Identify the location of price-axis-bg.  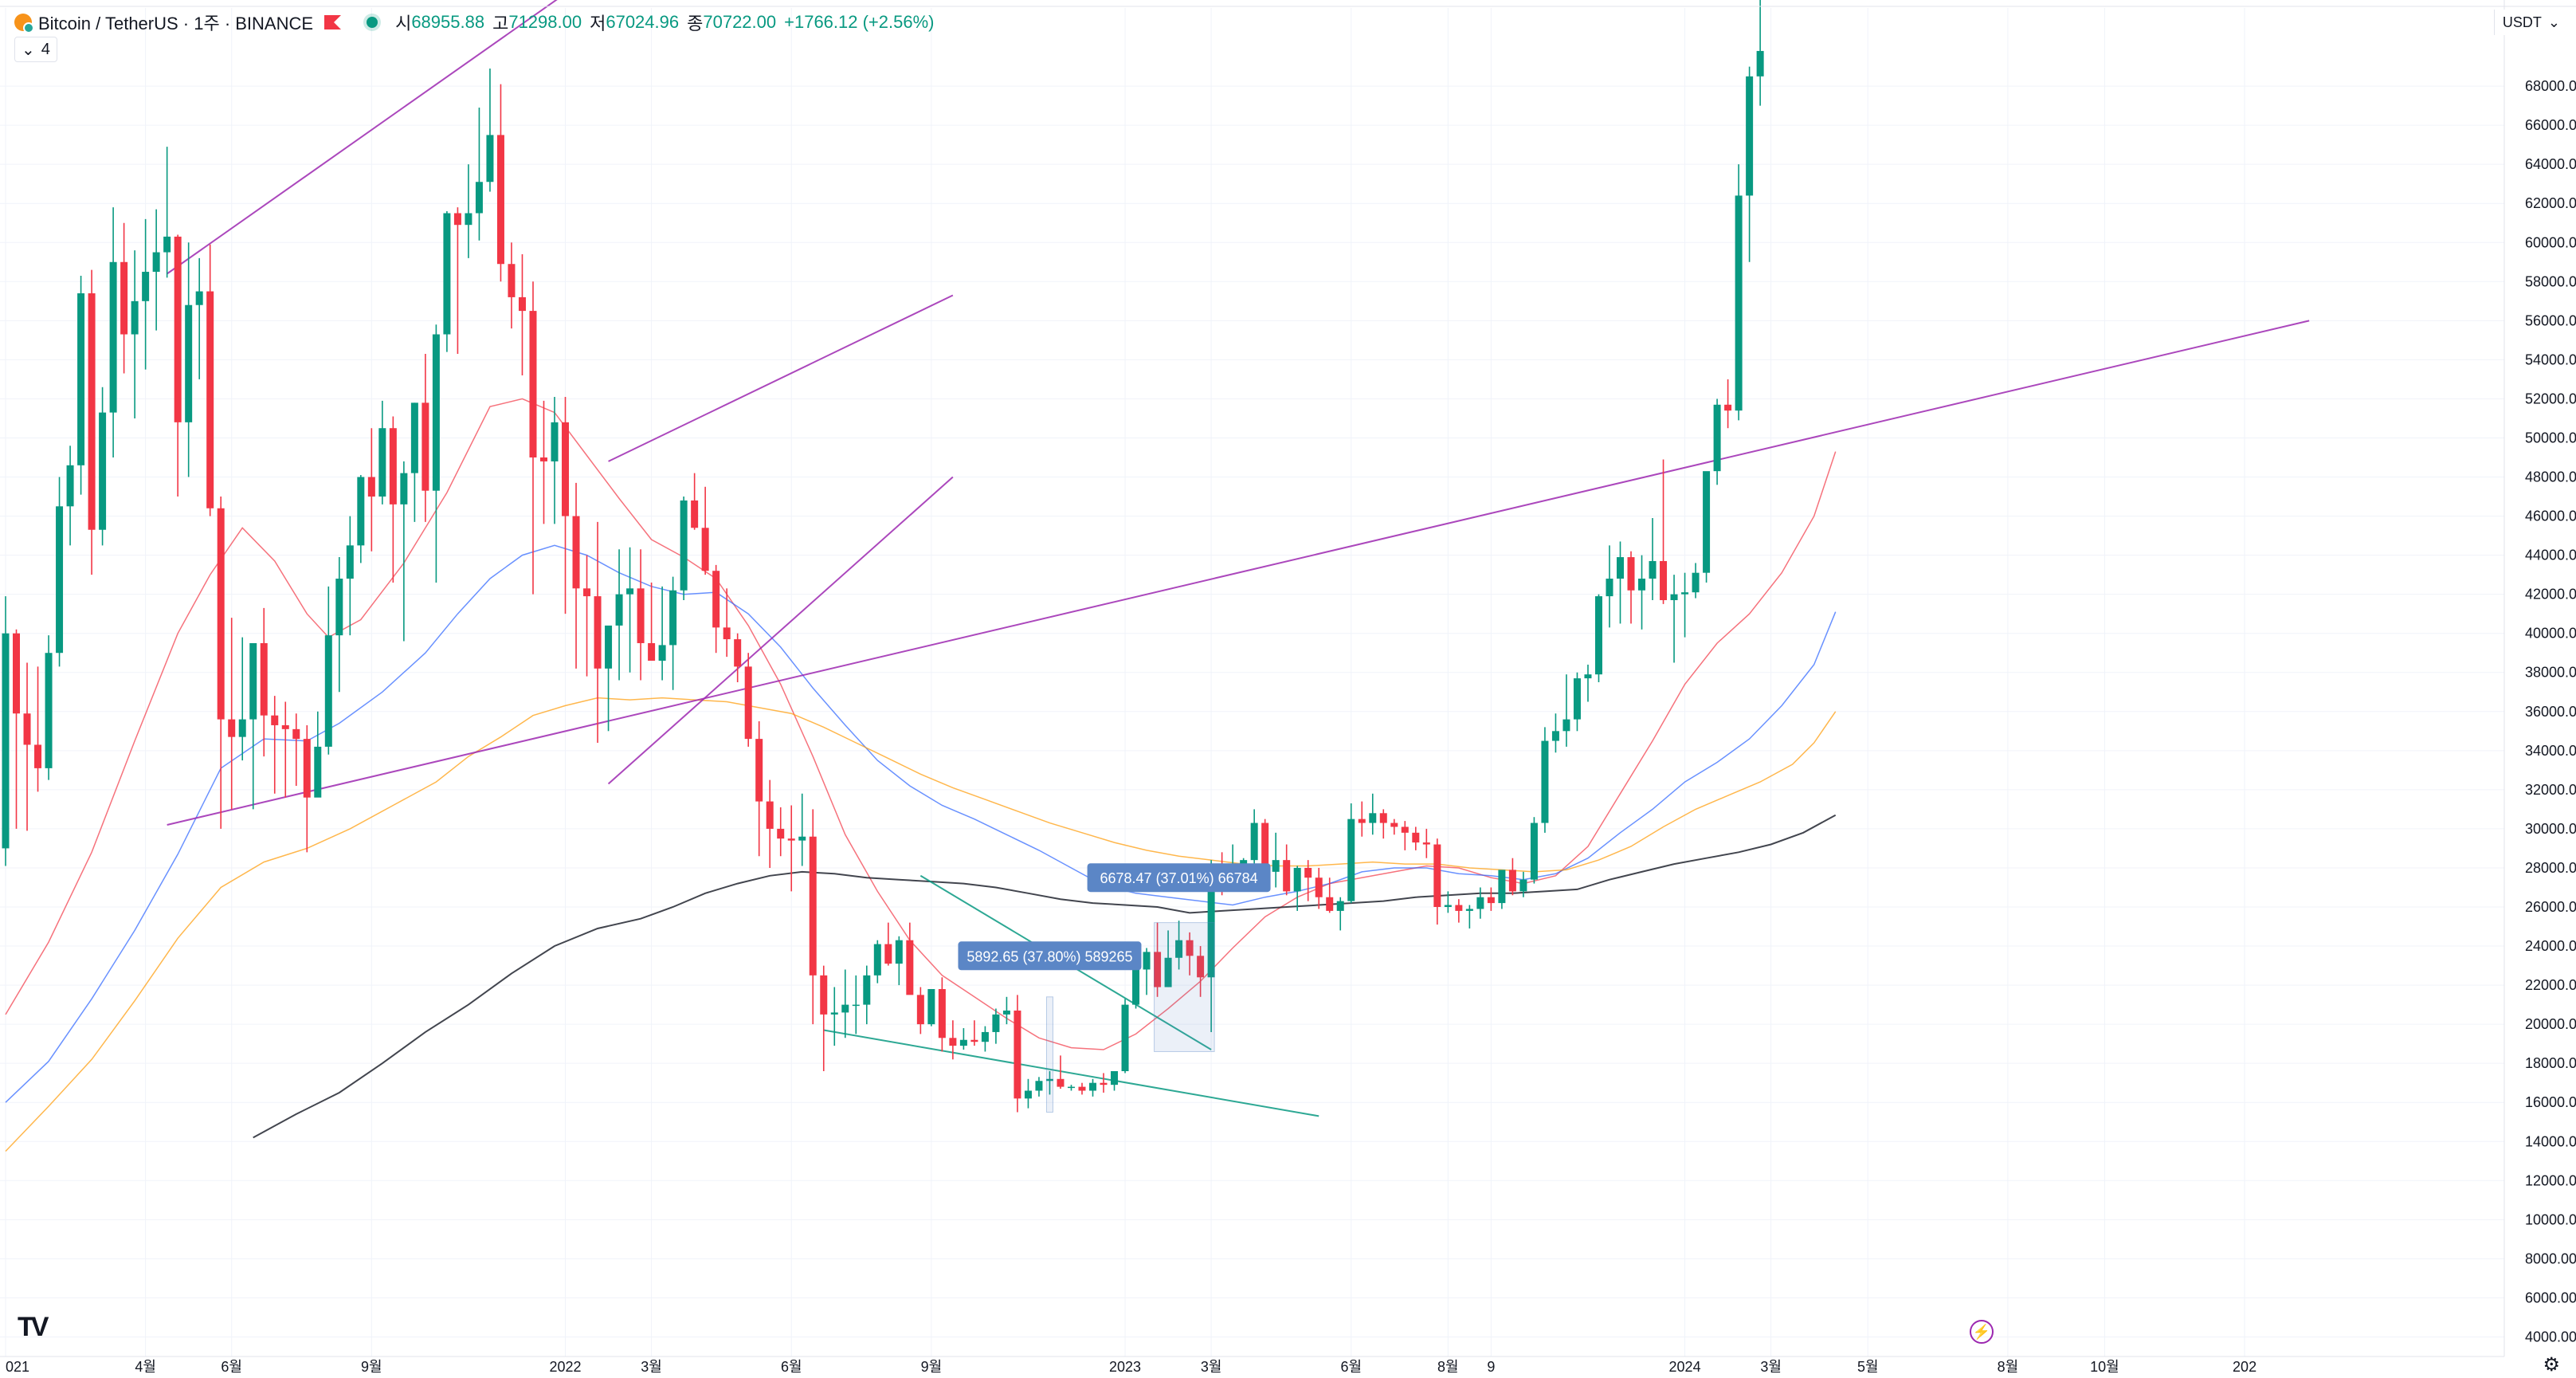
(2540, 689).